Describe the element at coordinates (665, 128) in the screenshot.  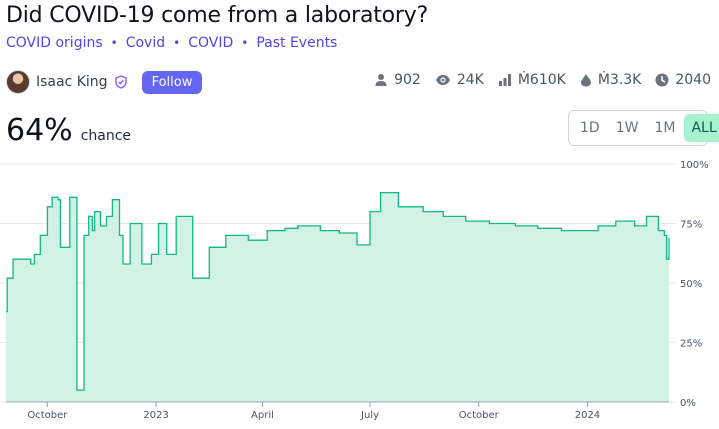
I see `range-1m-button: 1M` at that location.